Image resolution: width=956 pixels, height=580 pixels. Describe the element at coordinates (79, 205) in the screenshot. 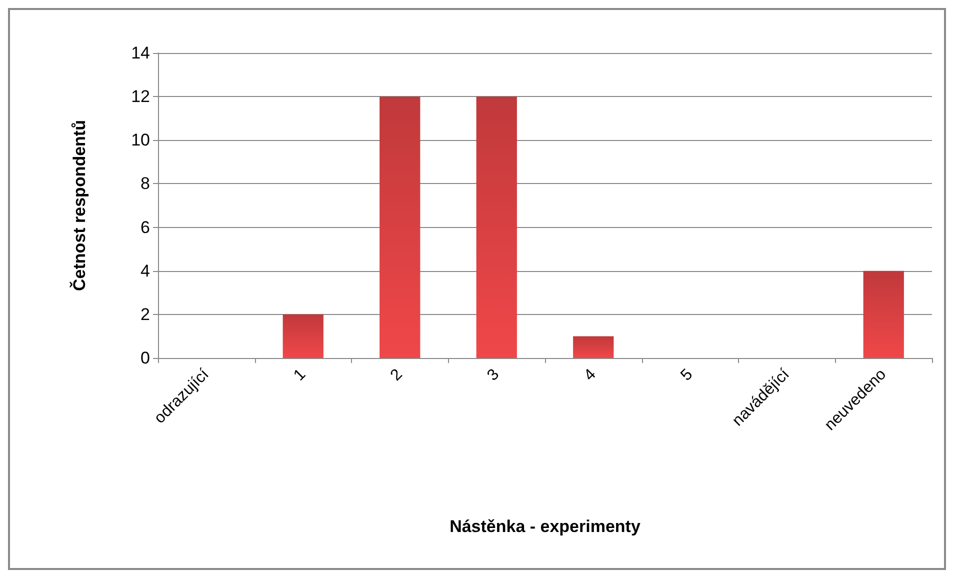

I see `y-axis-title: Četnost respondentů` at that location.